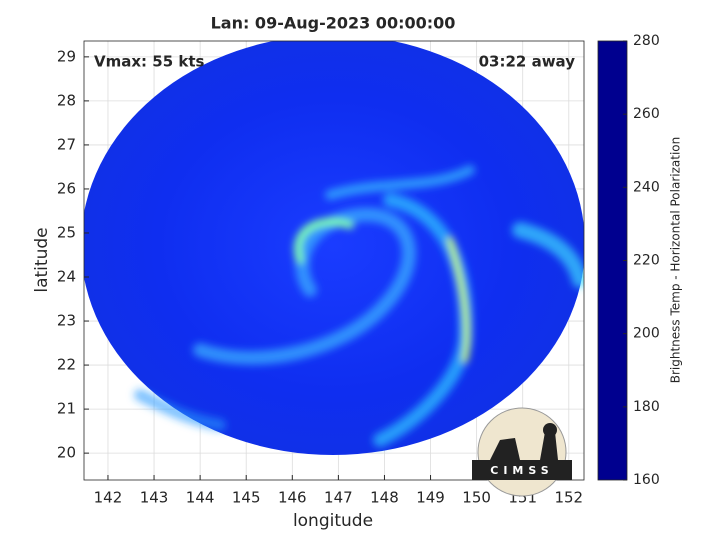 The image size is (720, 544). Describe the element at coordinates (66, 365) in the screenshot. I see `y-tick-label: 22` at that location.